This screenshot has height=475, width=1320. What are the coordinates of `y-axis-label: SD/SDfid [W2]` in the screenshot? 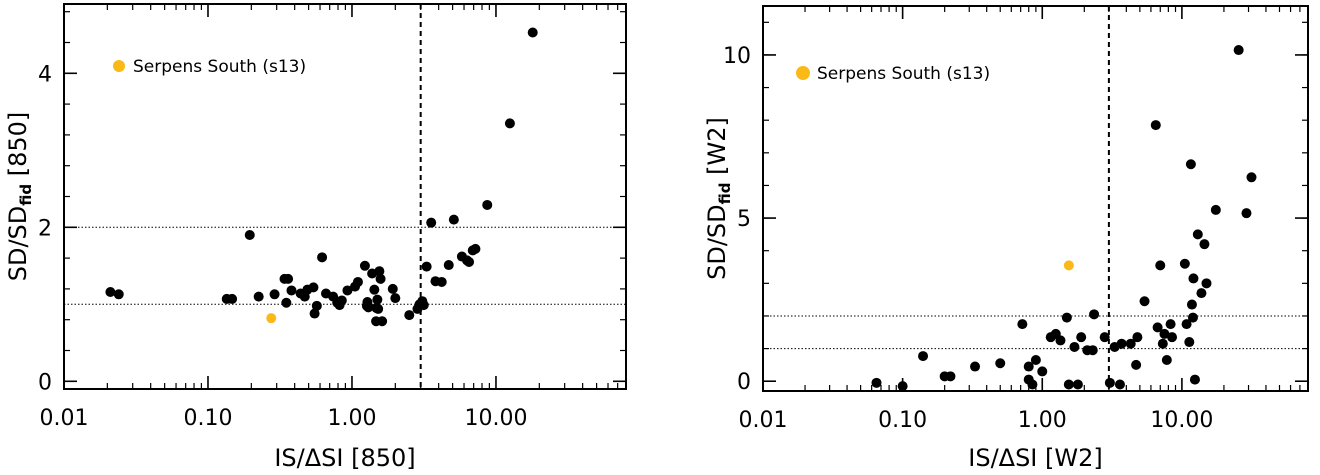 It's located at (718, 198).